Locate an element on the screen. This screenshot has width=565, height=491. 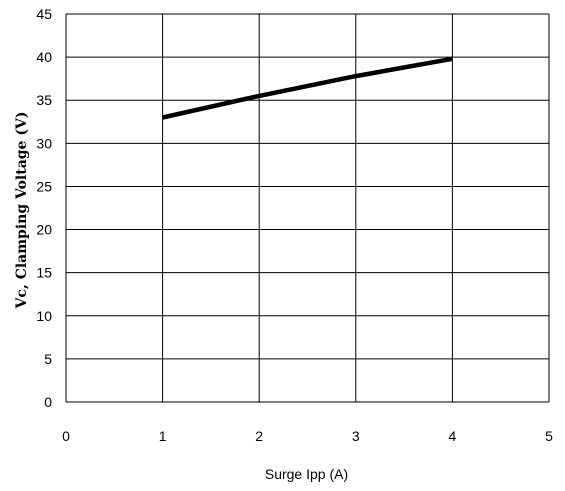
y-tick-label: 35 is located at coordinates (44, 100).